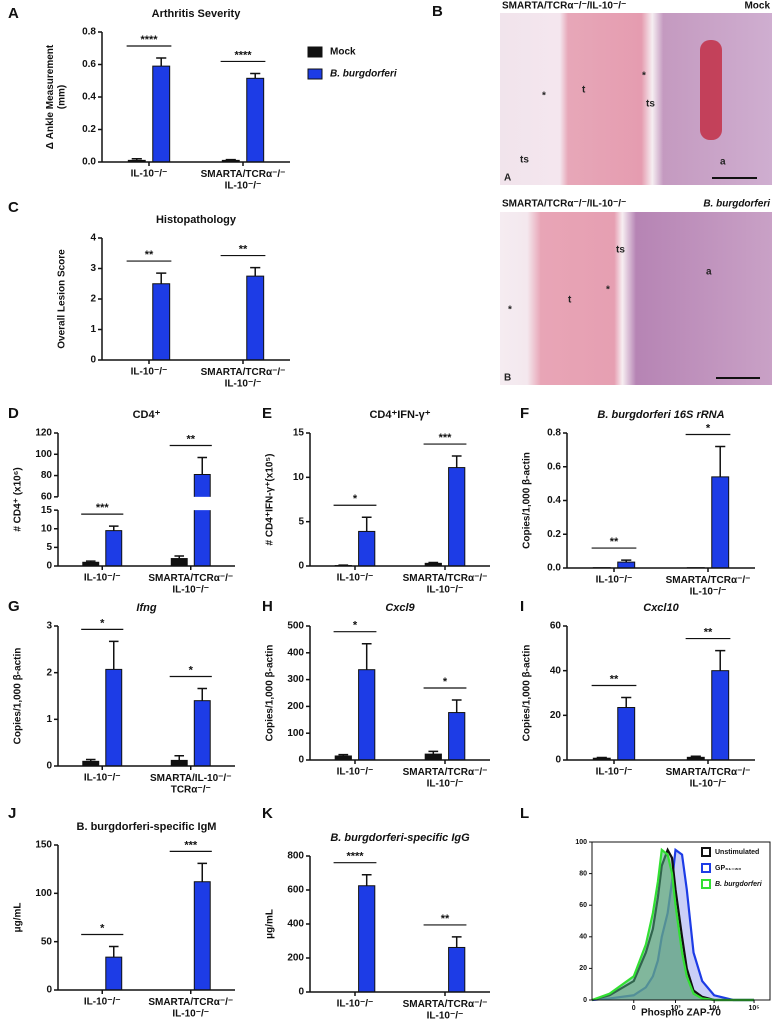  What do you see at coordinates (343, 52) in the screenshot?
I see `legend-label: Mock` at bounding box center [343, 52].